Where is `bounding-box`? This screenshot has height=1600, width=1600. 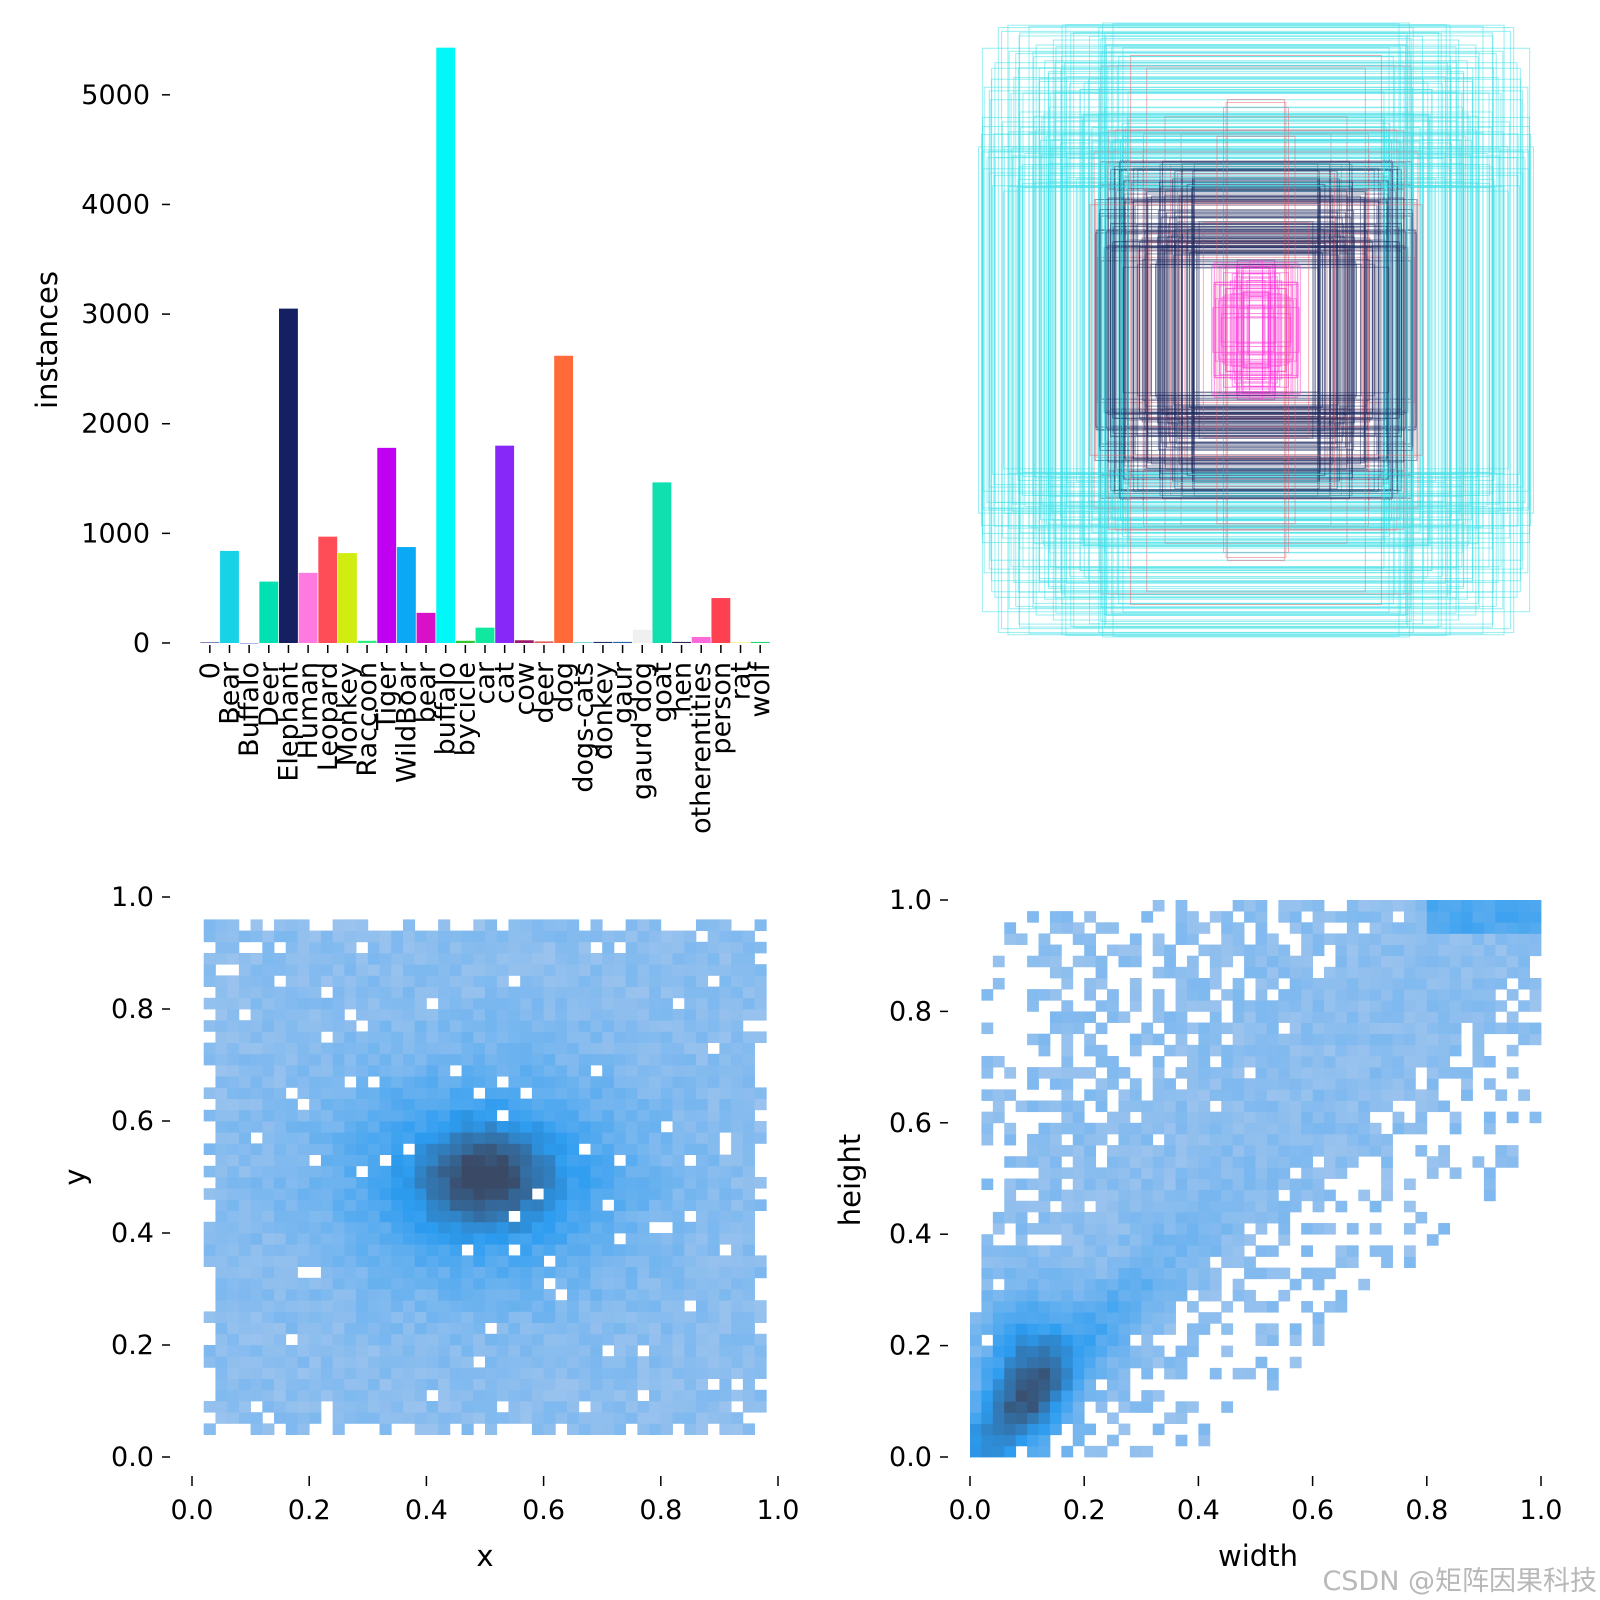
bounding-box is located at coordinates (1256, 330).